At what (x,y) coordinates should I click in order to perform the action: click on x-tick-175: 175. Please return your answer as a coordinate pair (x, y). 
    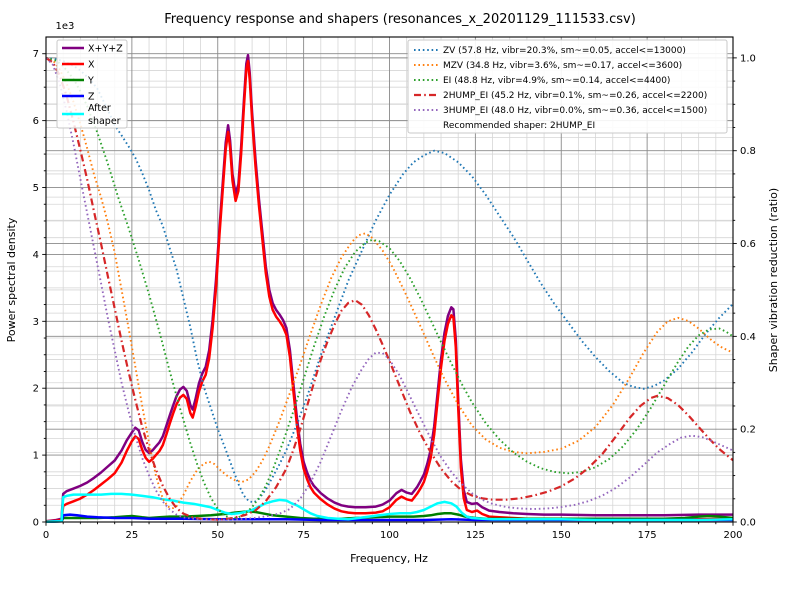
    Looking at the image, I should click on (647, 535).